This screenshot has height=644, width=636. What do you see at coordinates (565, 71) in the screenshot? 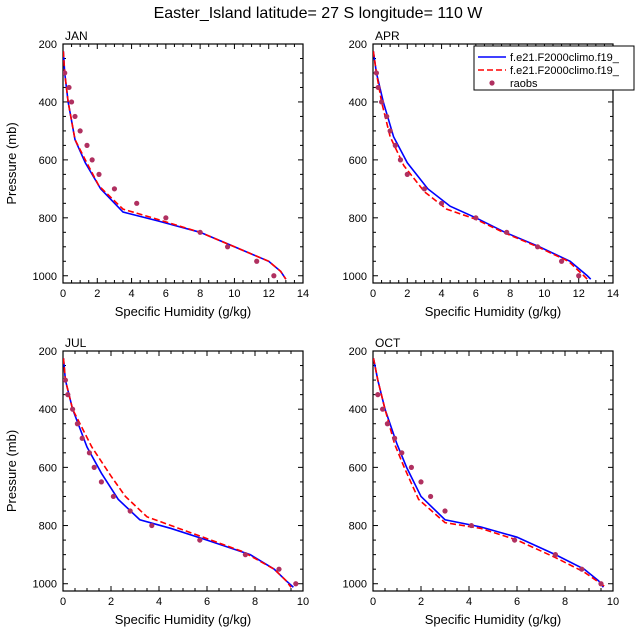
I see `legend-label: f.e21.F2000climo.f19_` at bounding box center [565, 71].